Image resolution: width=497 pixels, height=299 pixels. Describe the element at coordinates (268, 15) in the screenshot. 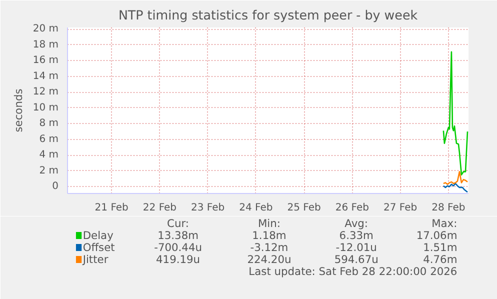

I see `chart-title: NTP timing statistics for system peer - by week` at that location.